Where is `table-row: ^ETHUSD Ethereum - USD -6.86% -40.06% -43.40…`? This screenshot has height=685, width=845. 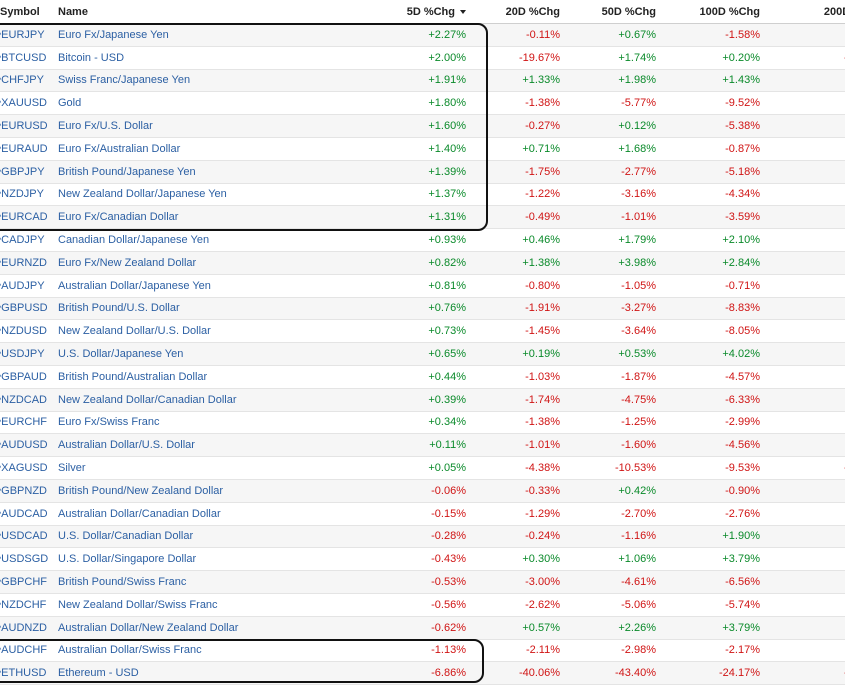
table-row: ^ETHUSD Ethereum - USD -6.86% -40.06% -43.40… is located at coordinates (422, 673).